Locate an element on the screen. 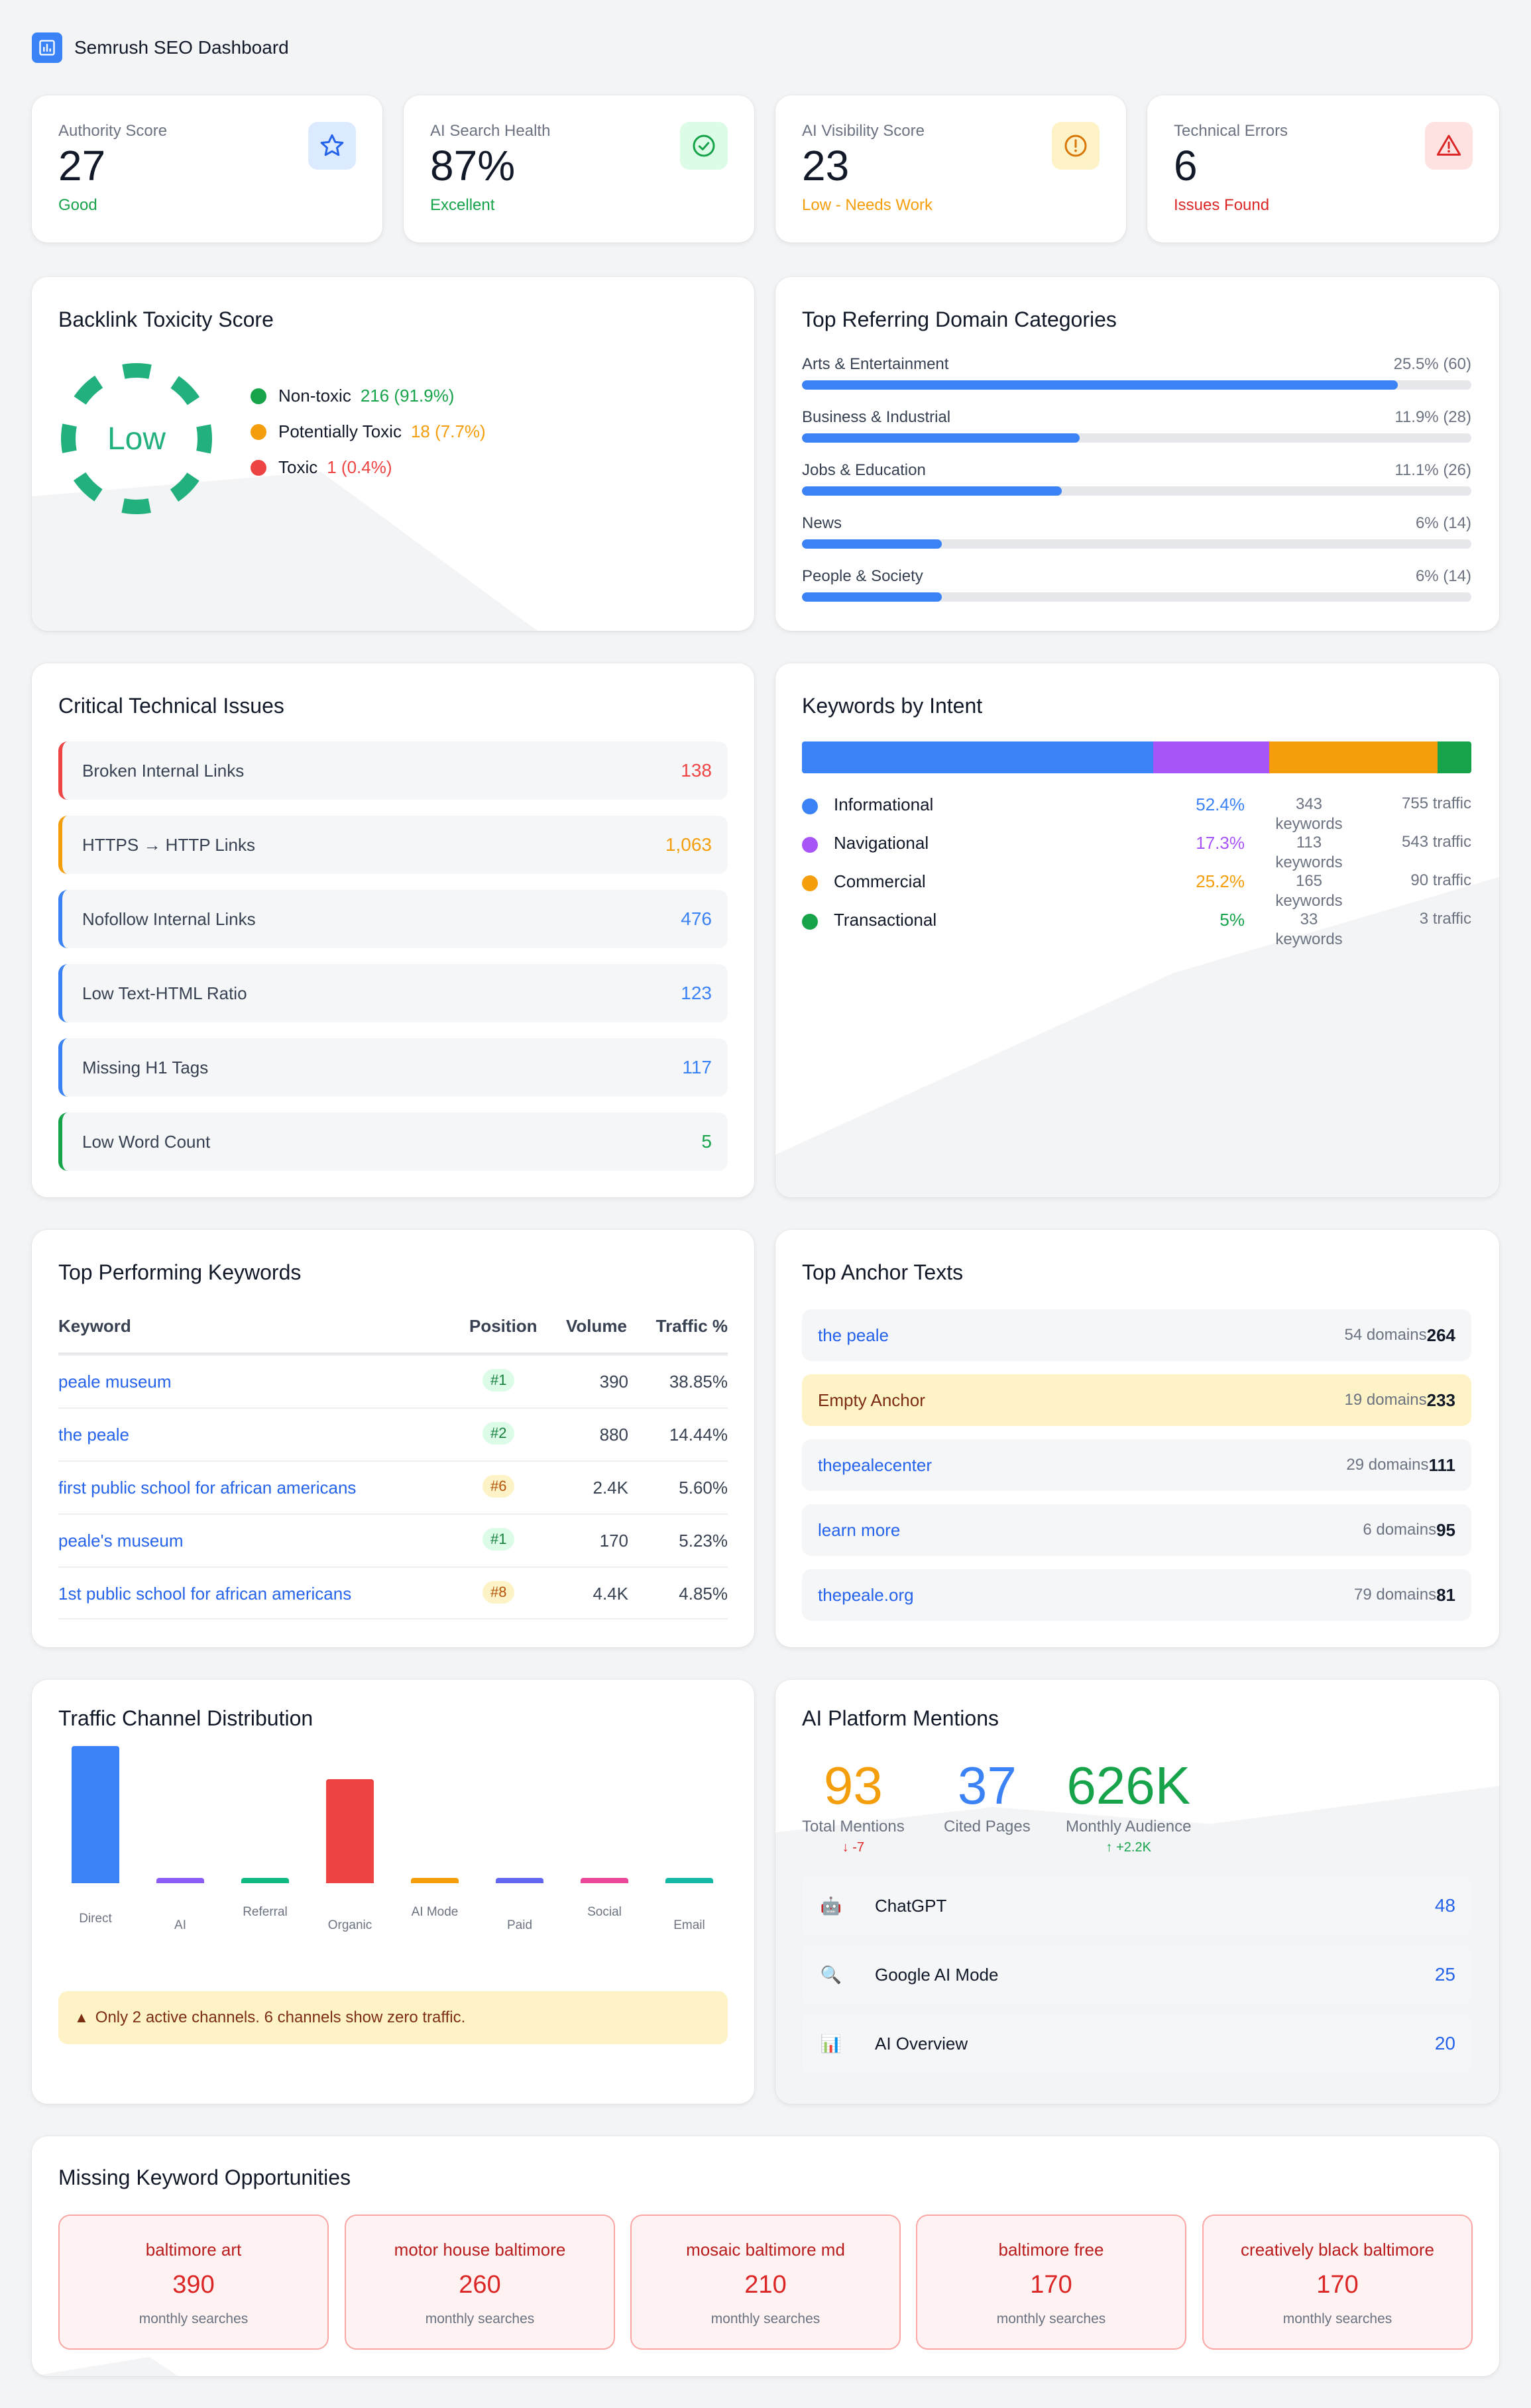 The image size is (1531, 2408). anchor-text: thepealecenter is located at coordinates (875, 1464).